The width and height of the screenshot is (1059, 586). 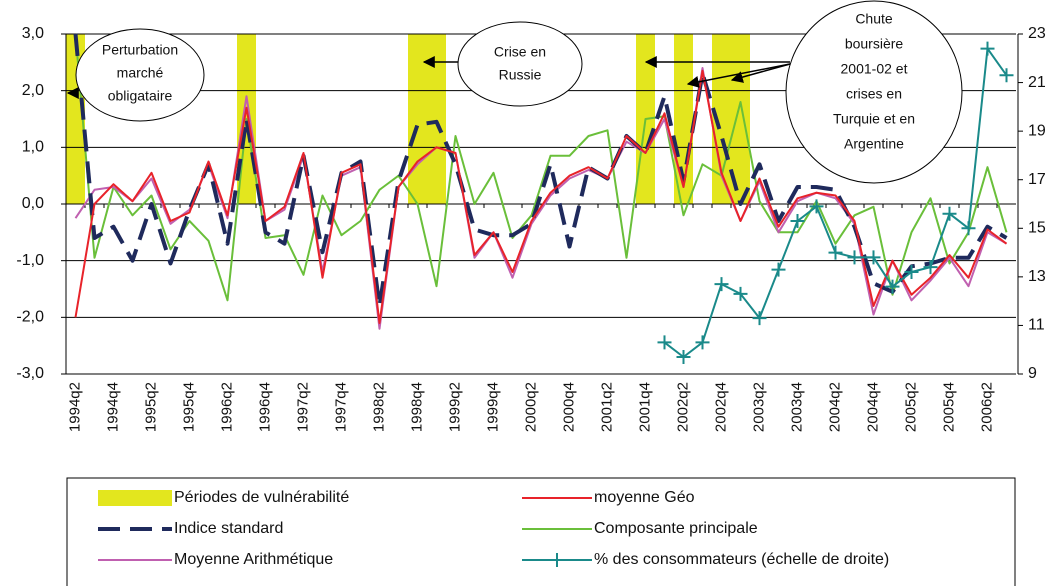 I want to click on annotation-text: Perturbation, so click(x=140, y=50).